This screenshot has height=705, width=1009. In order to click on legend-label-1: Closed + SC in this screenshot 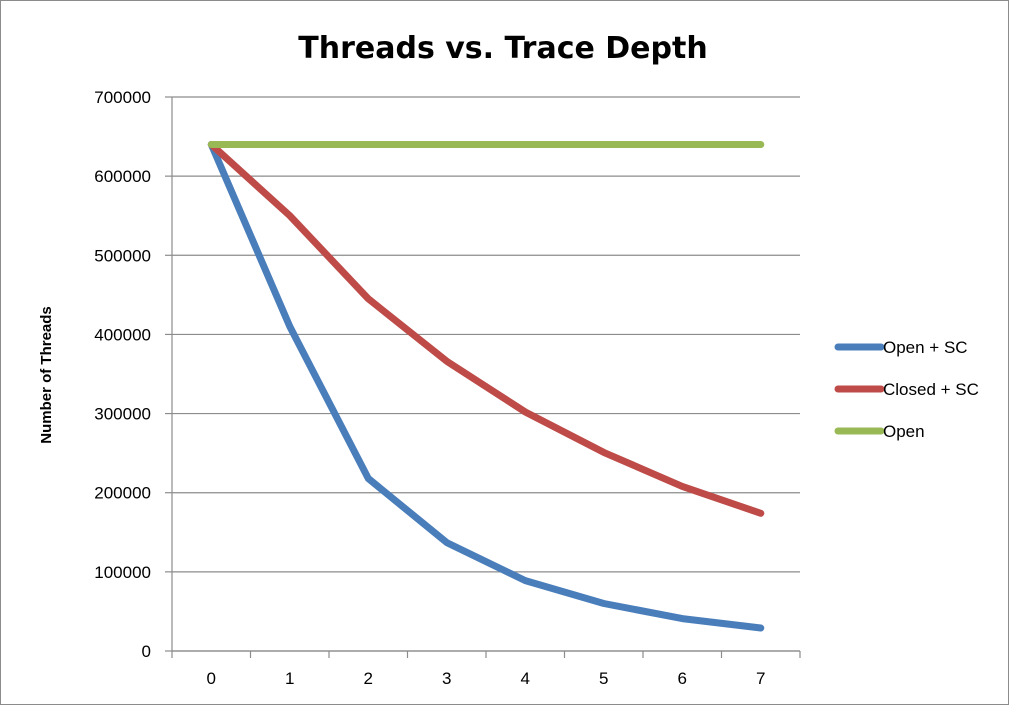, I will do `click(931, 389)`.